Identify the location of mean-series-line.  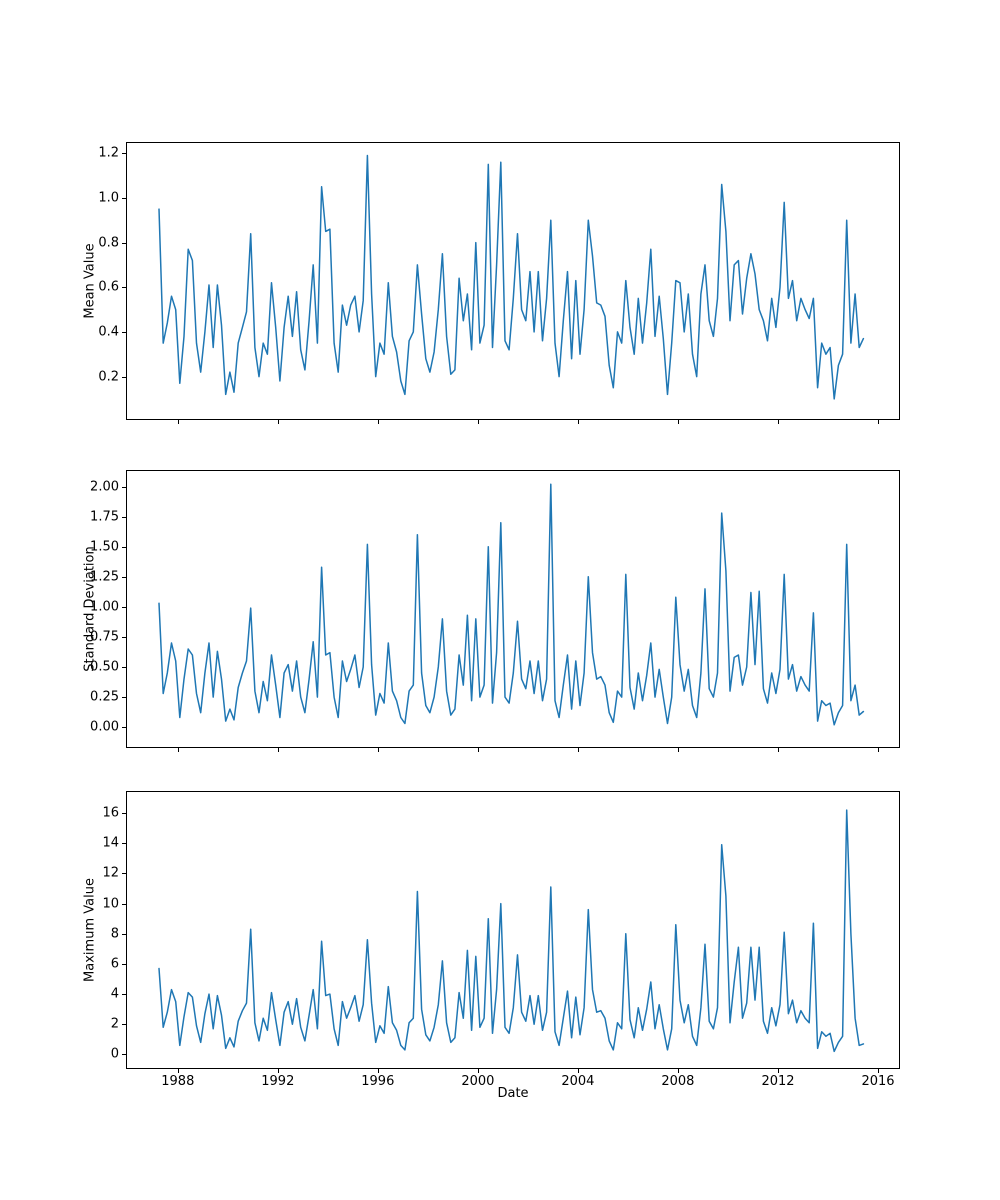
(511, 277).